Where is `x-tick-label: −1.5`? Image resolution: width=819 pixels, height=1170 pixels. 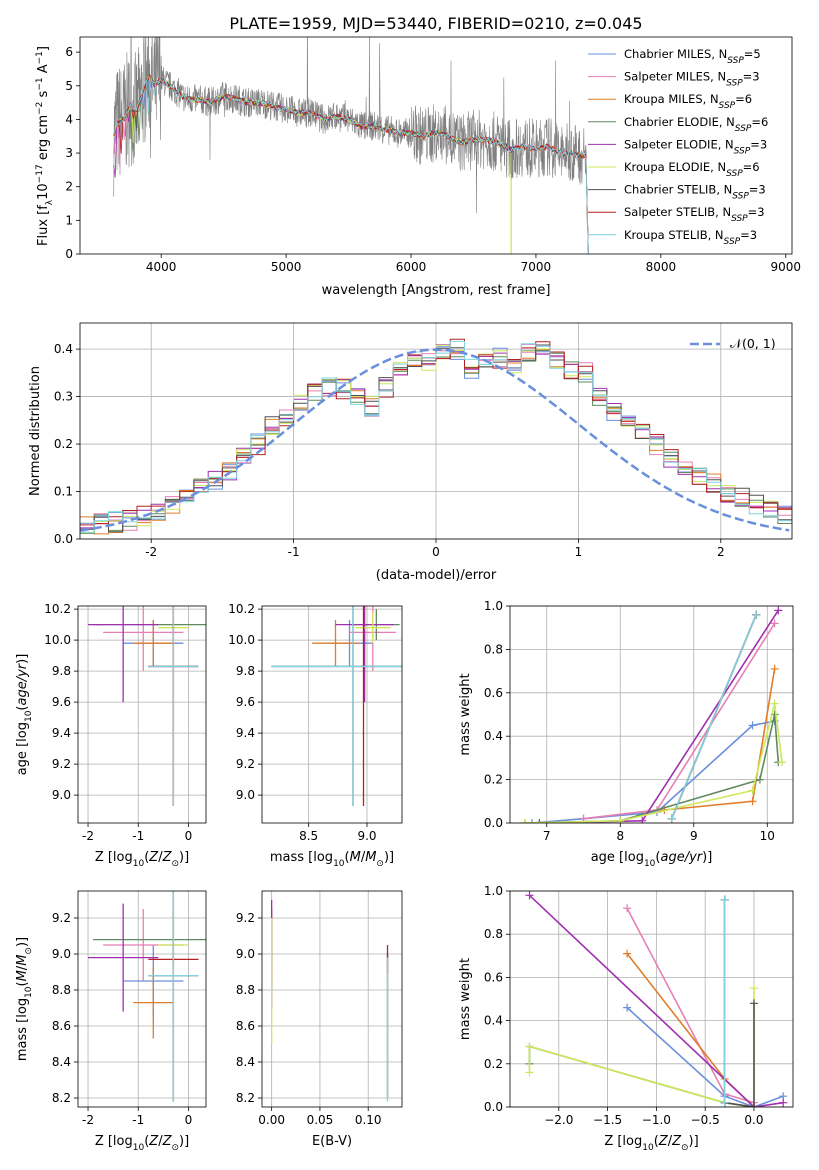
x-tick-label: −1.5 is located at coordinates (607, 1120).